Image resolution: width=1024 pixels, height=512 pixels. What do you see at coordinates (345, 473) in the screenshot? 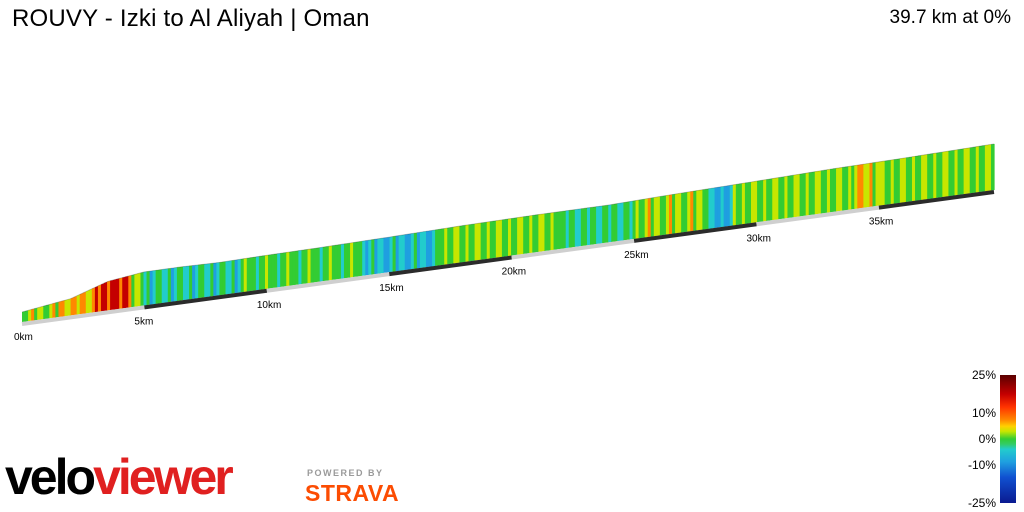
I see `powered-by-label: POWERED BY` at bounding box center [345, 473].